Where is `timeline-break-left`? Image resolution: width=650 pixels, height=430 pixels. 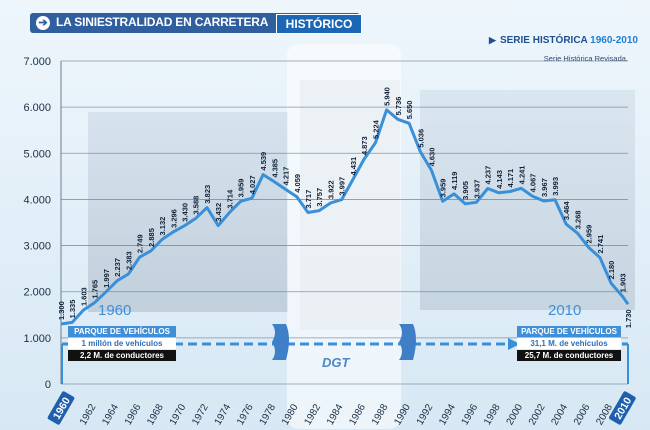 timeline-break-left is located at coordinates (280, 342).